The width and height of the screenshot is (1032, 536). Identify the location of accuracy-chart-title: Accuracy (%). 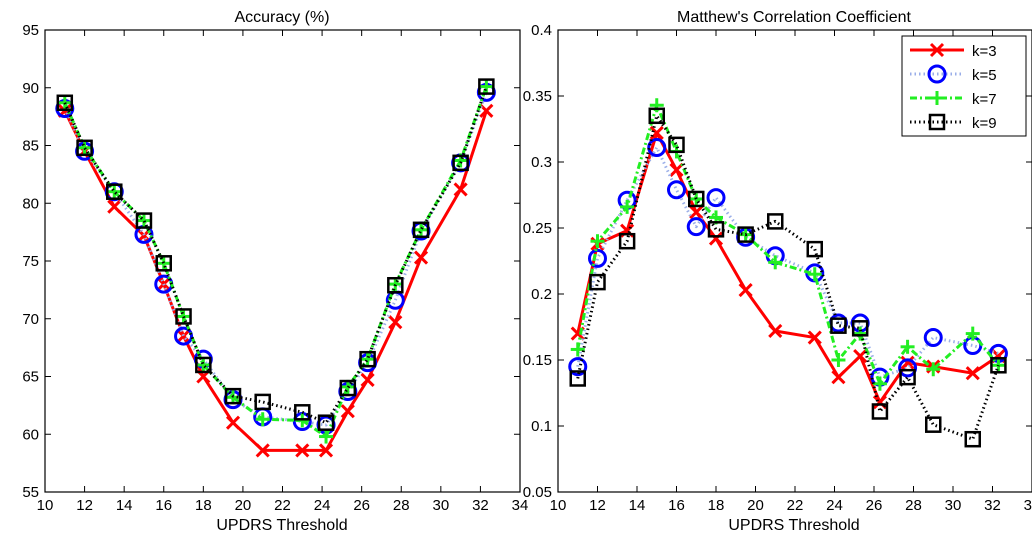
(281, 17).